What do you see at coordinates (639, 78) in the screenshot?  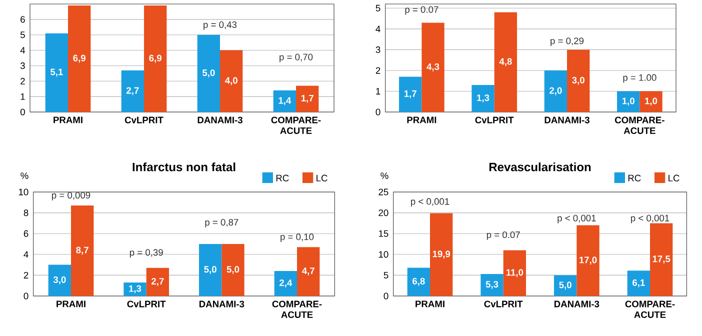 I see `annotation: p = 1.00` at bounding box center [639, 78].